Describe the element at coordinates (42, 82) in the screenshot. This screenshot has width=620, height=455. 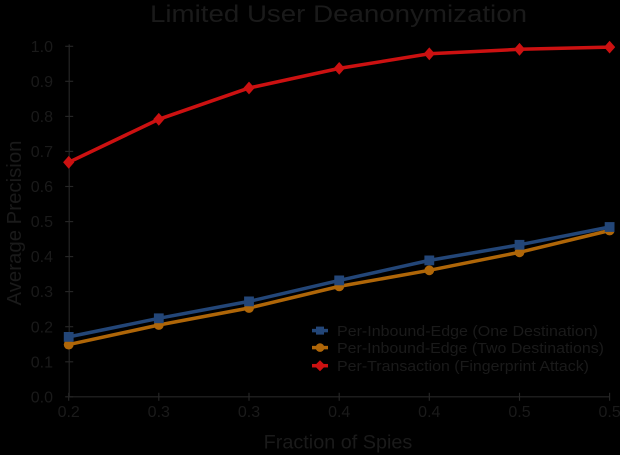
I see `svg-text: 0.9` at that location.